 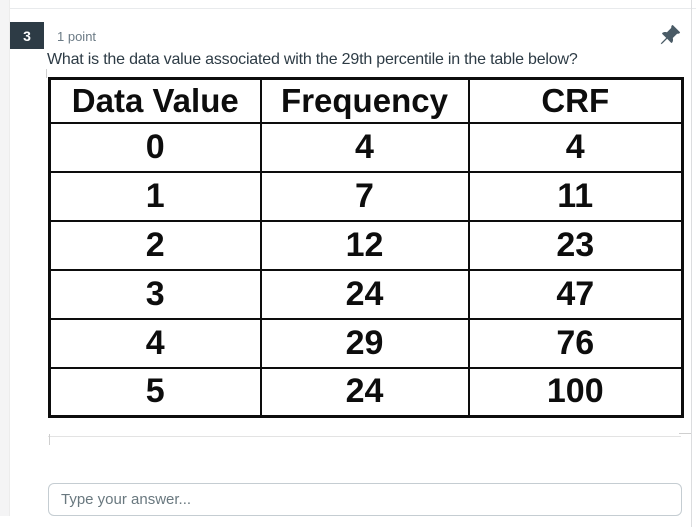 I want to click on cell-frequency: 4, so click(x=364, y=147).